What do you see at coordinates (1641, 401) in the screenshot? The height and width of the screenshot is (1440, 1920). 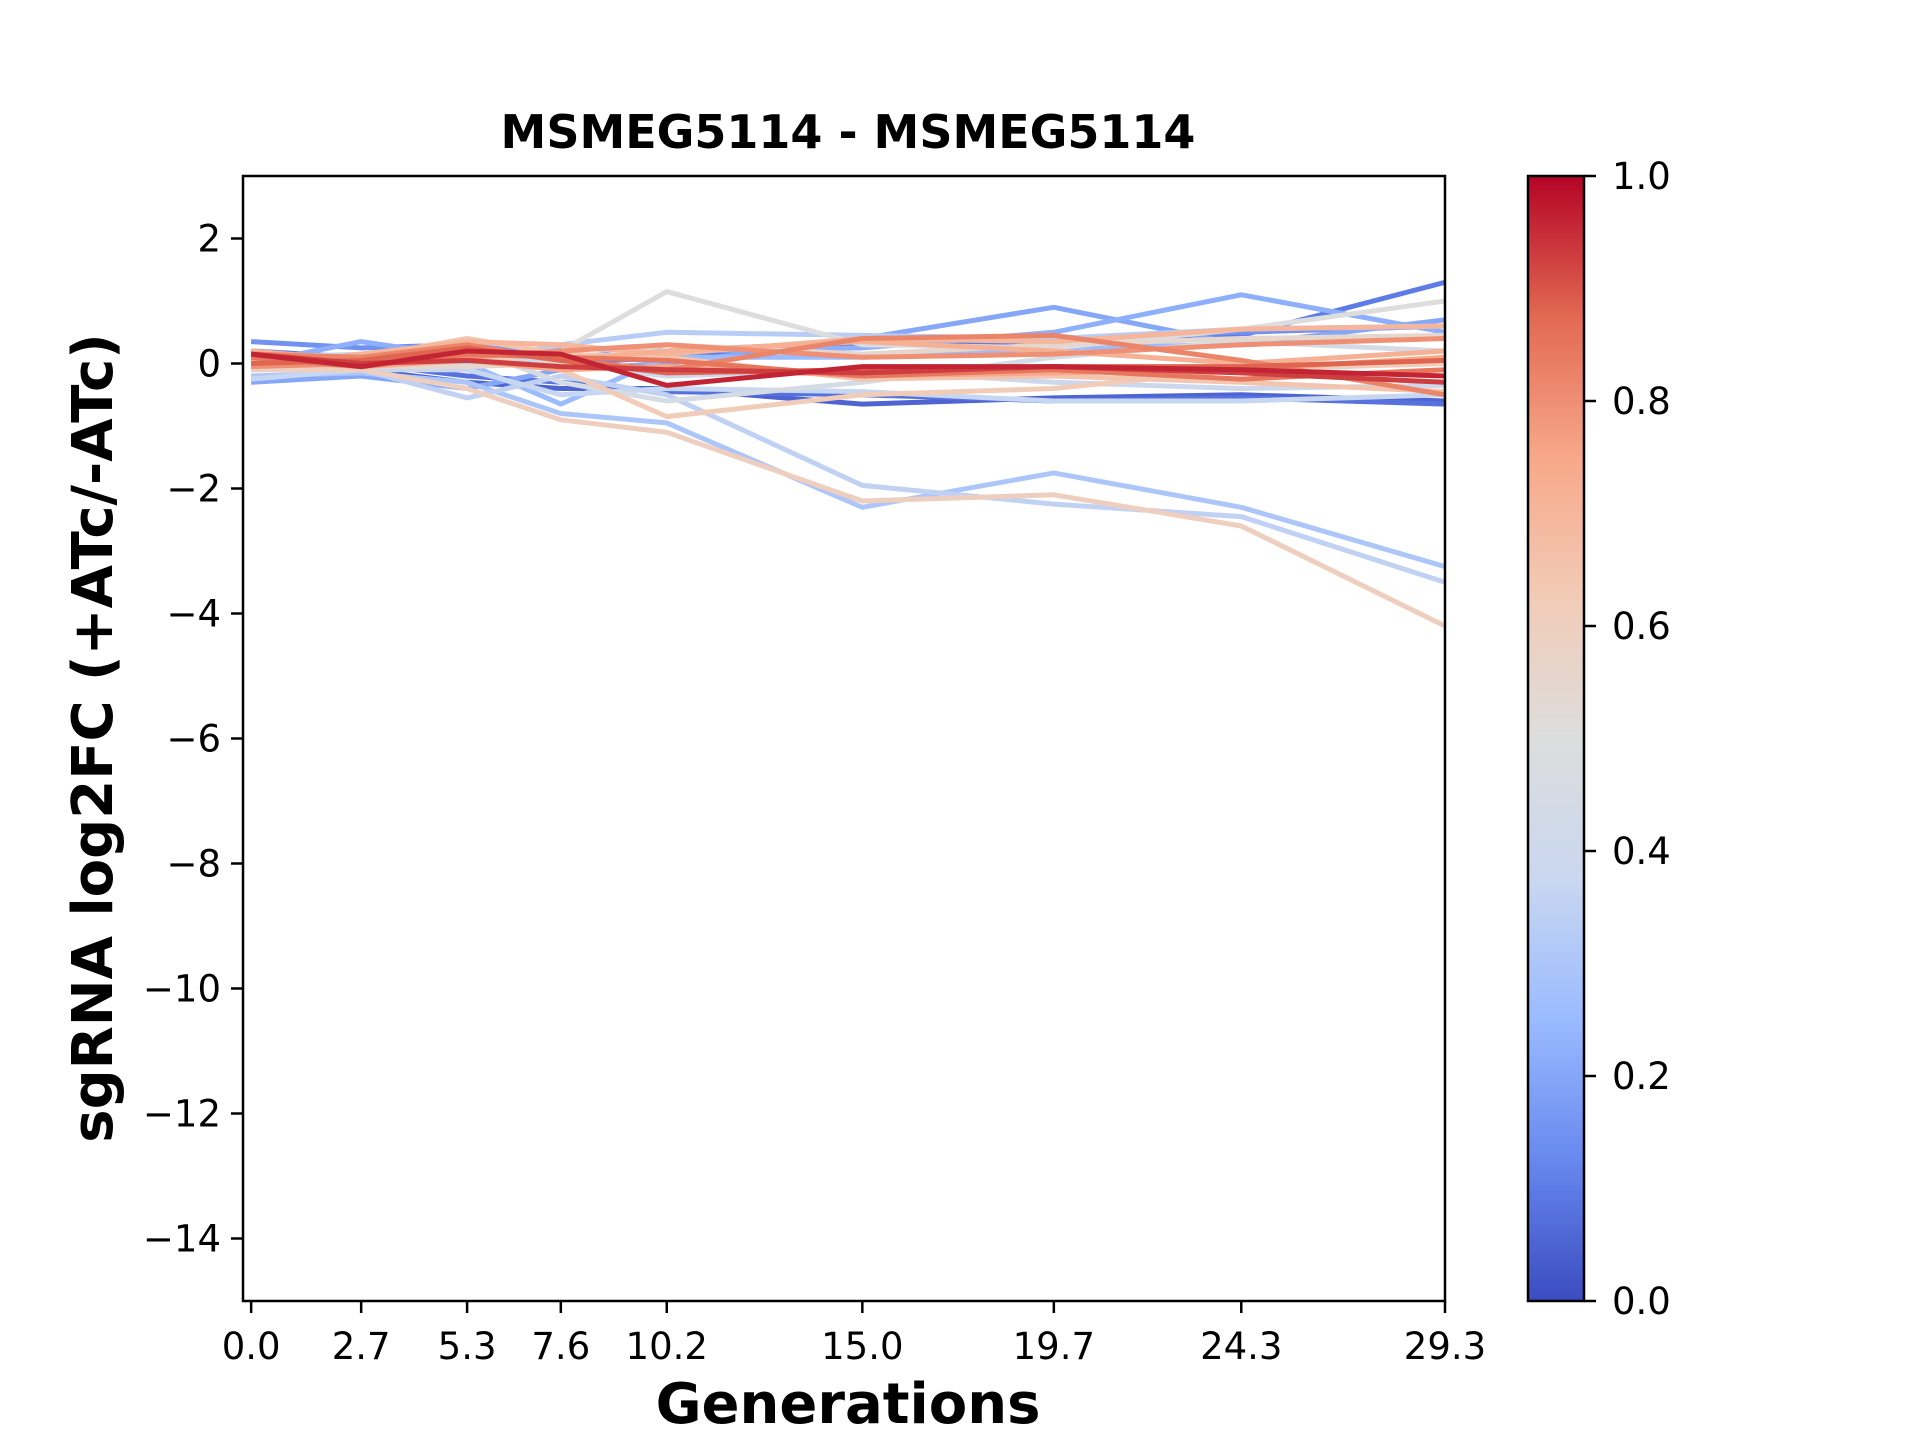 I see `colorbar-tick-label: 0.8` at bounding box center [1641, 401].